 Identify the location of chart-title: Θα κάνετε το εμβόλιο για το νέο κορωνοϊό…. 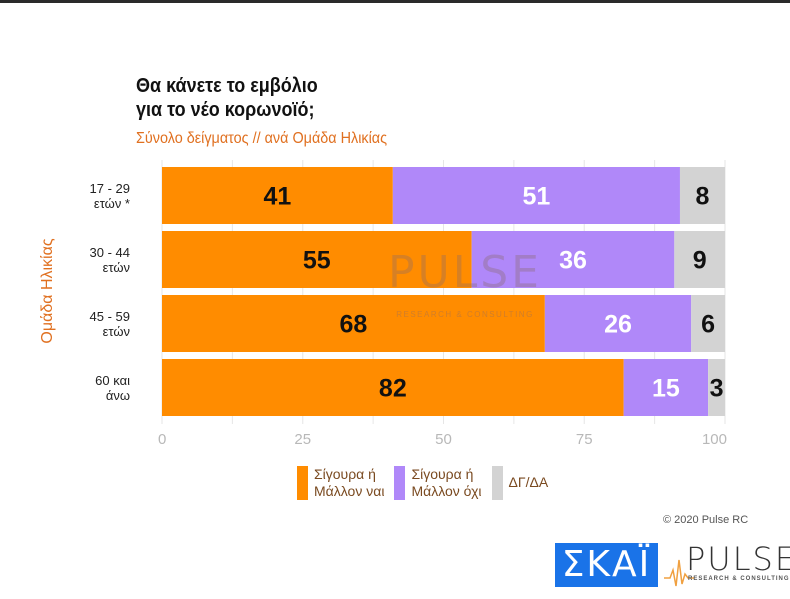
(227, 98).